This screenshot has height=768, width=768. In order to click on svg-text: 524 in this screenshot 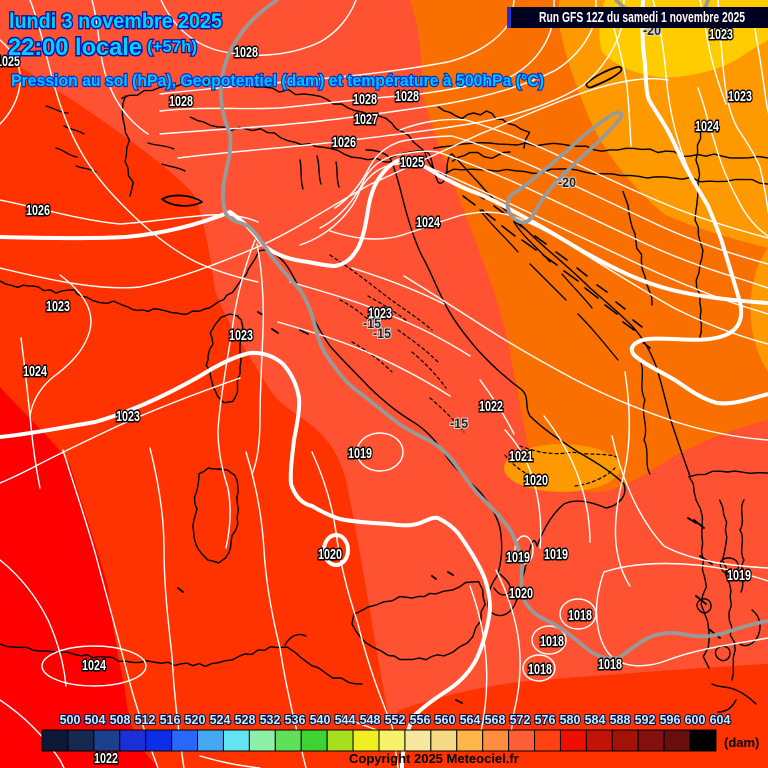, I will do `click(220, 720)`.